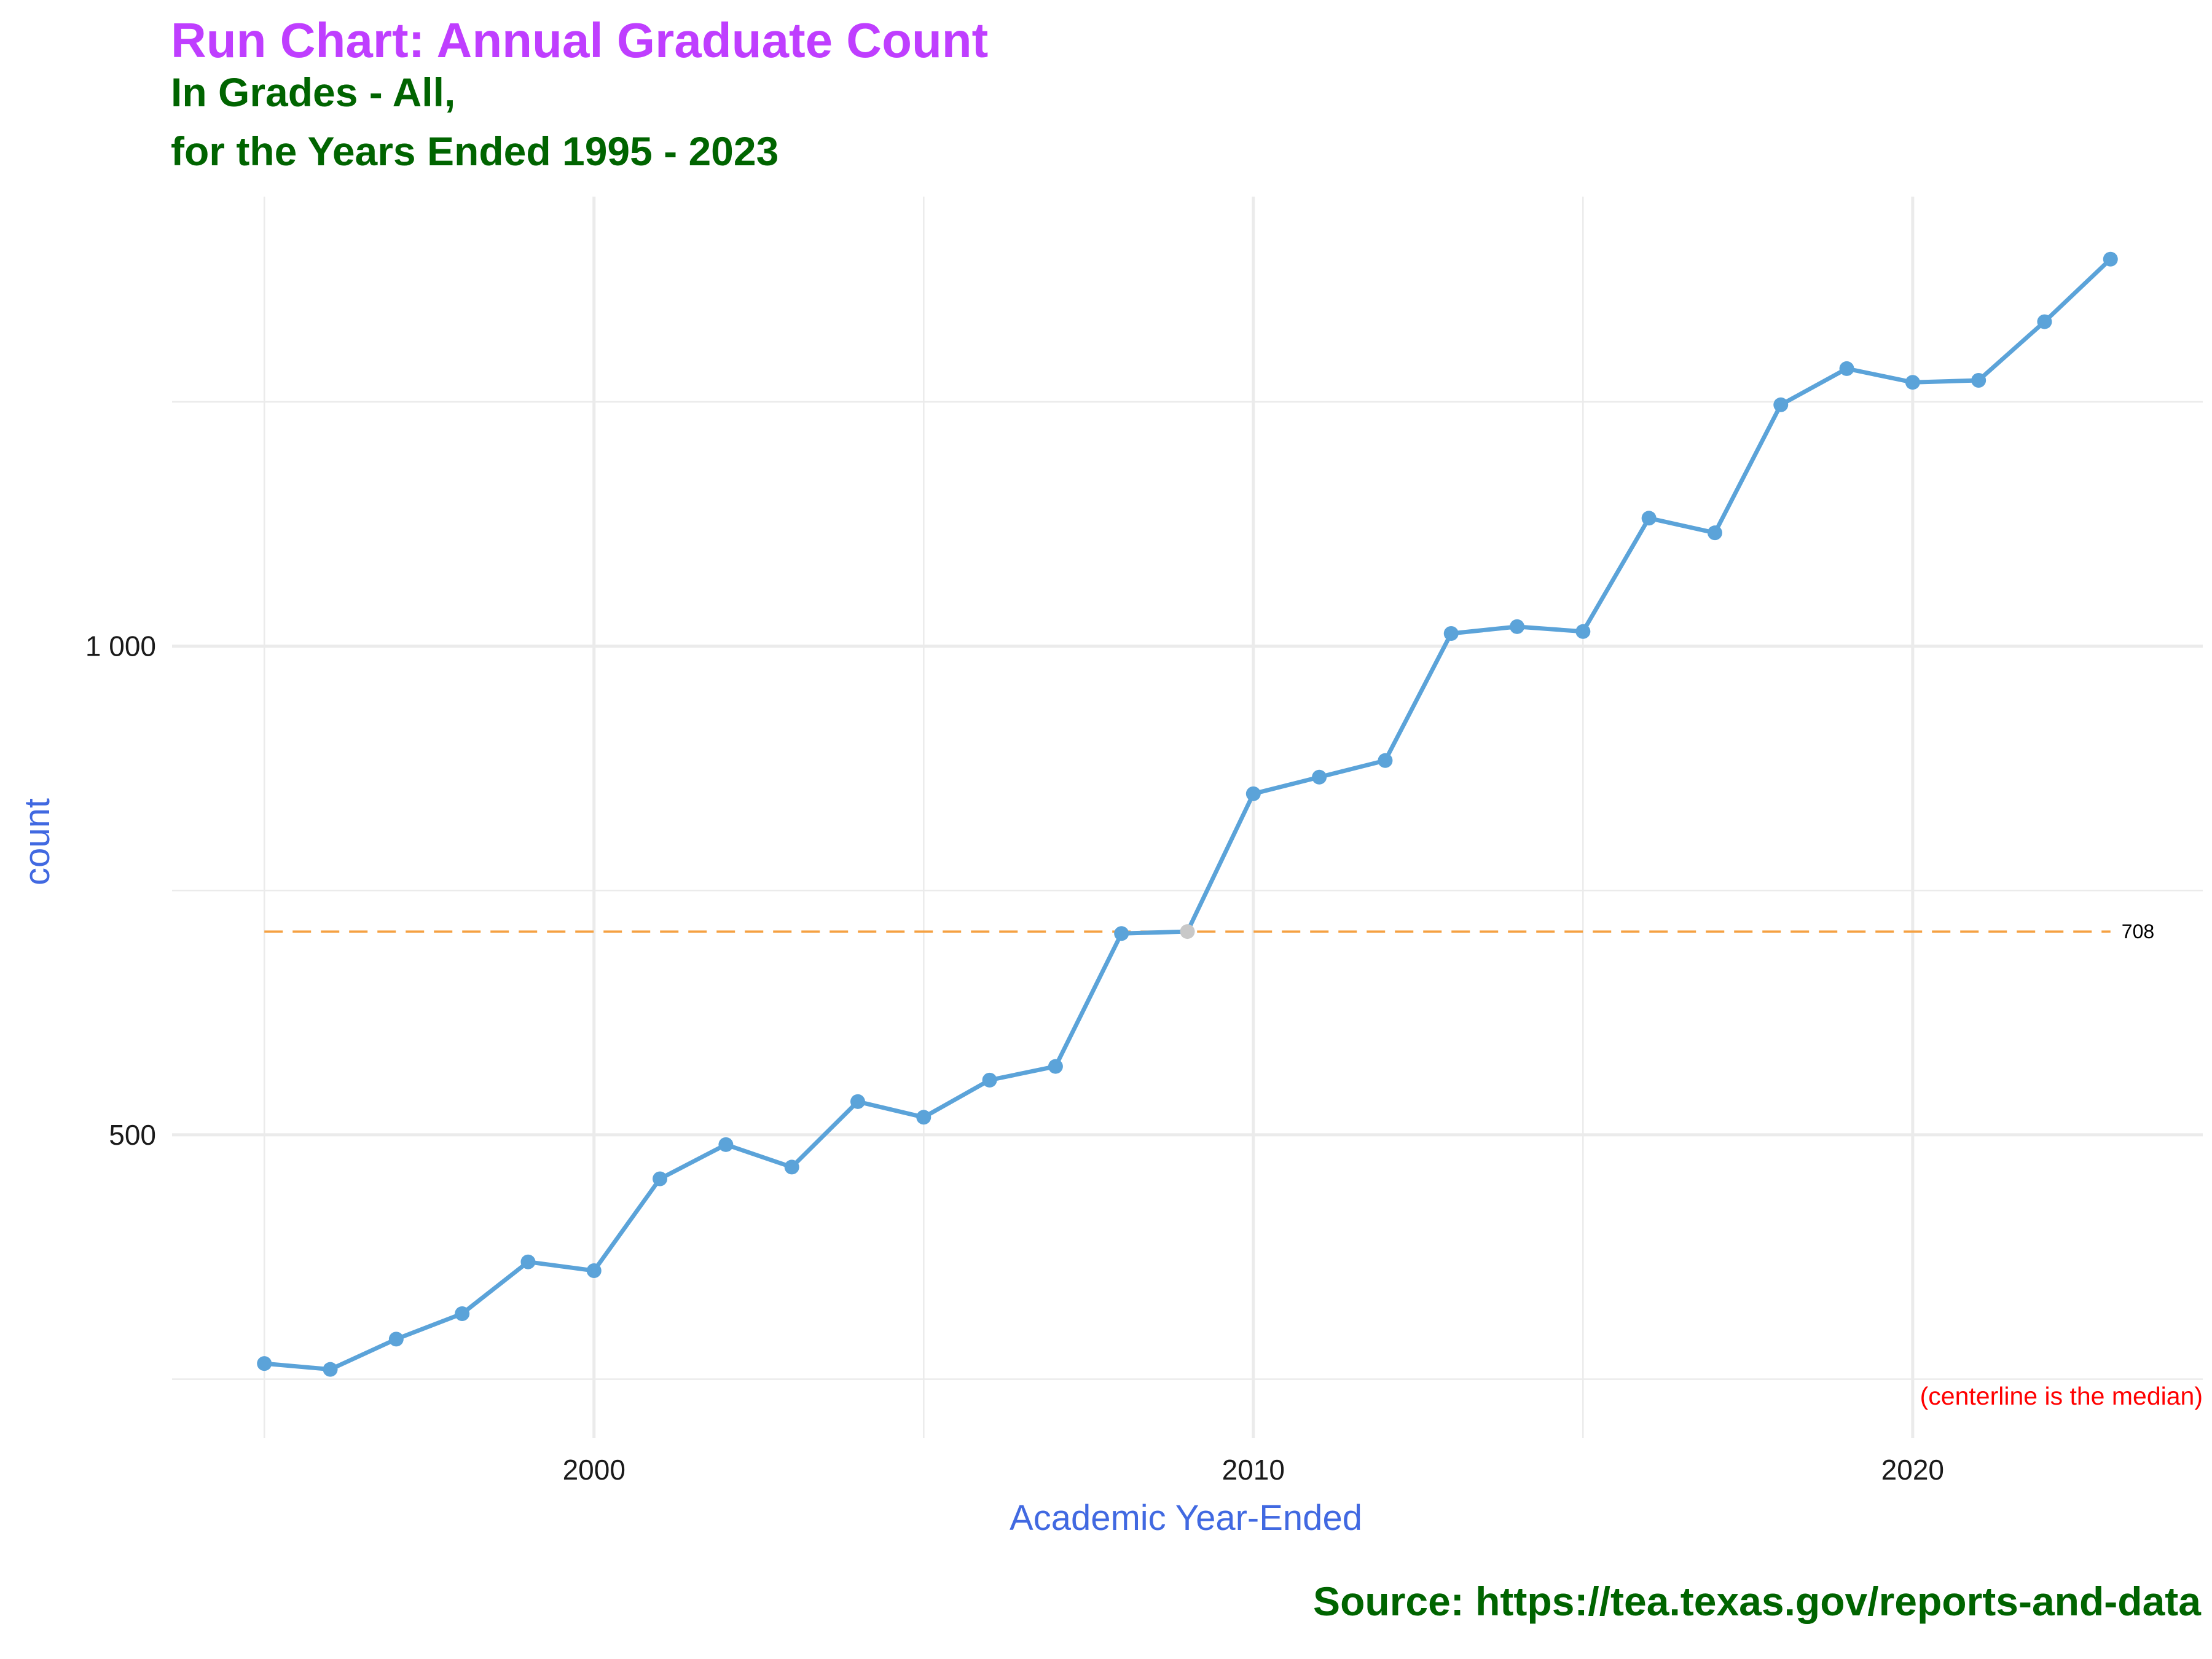 The height and width of the screenshot is (1659, 2212). I want to click on highlight-data-point, so click(1187, 931).